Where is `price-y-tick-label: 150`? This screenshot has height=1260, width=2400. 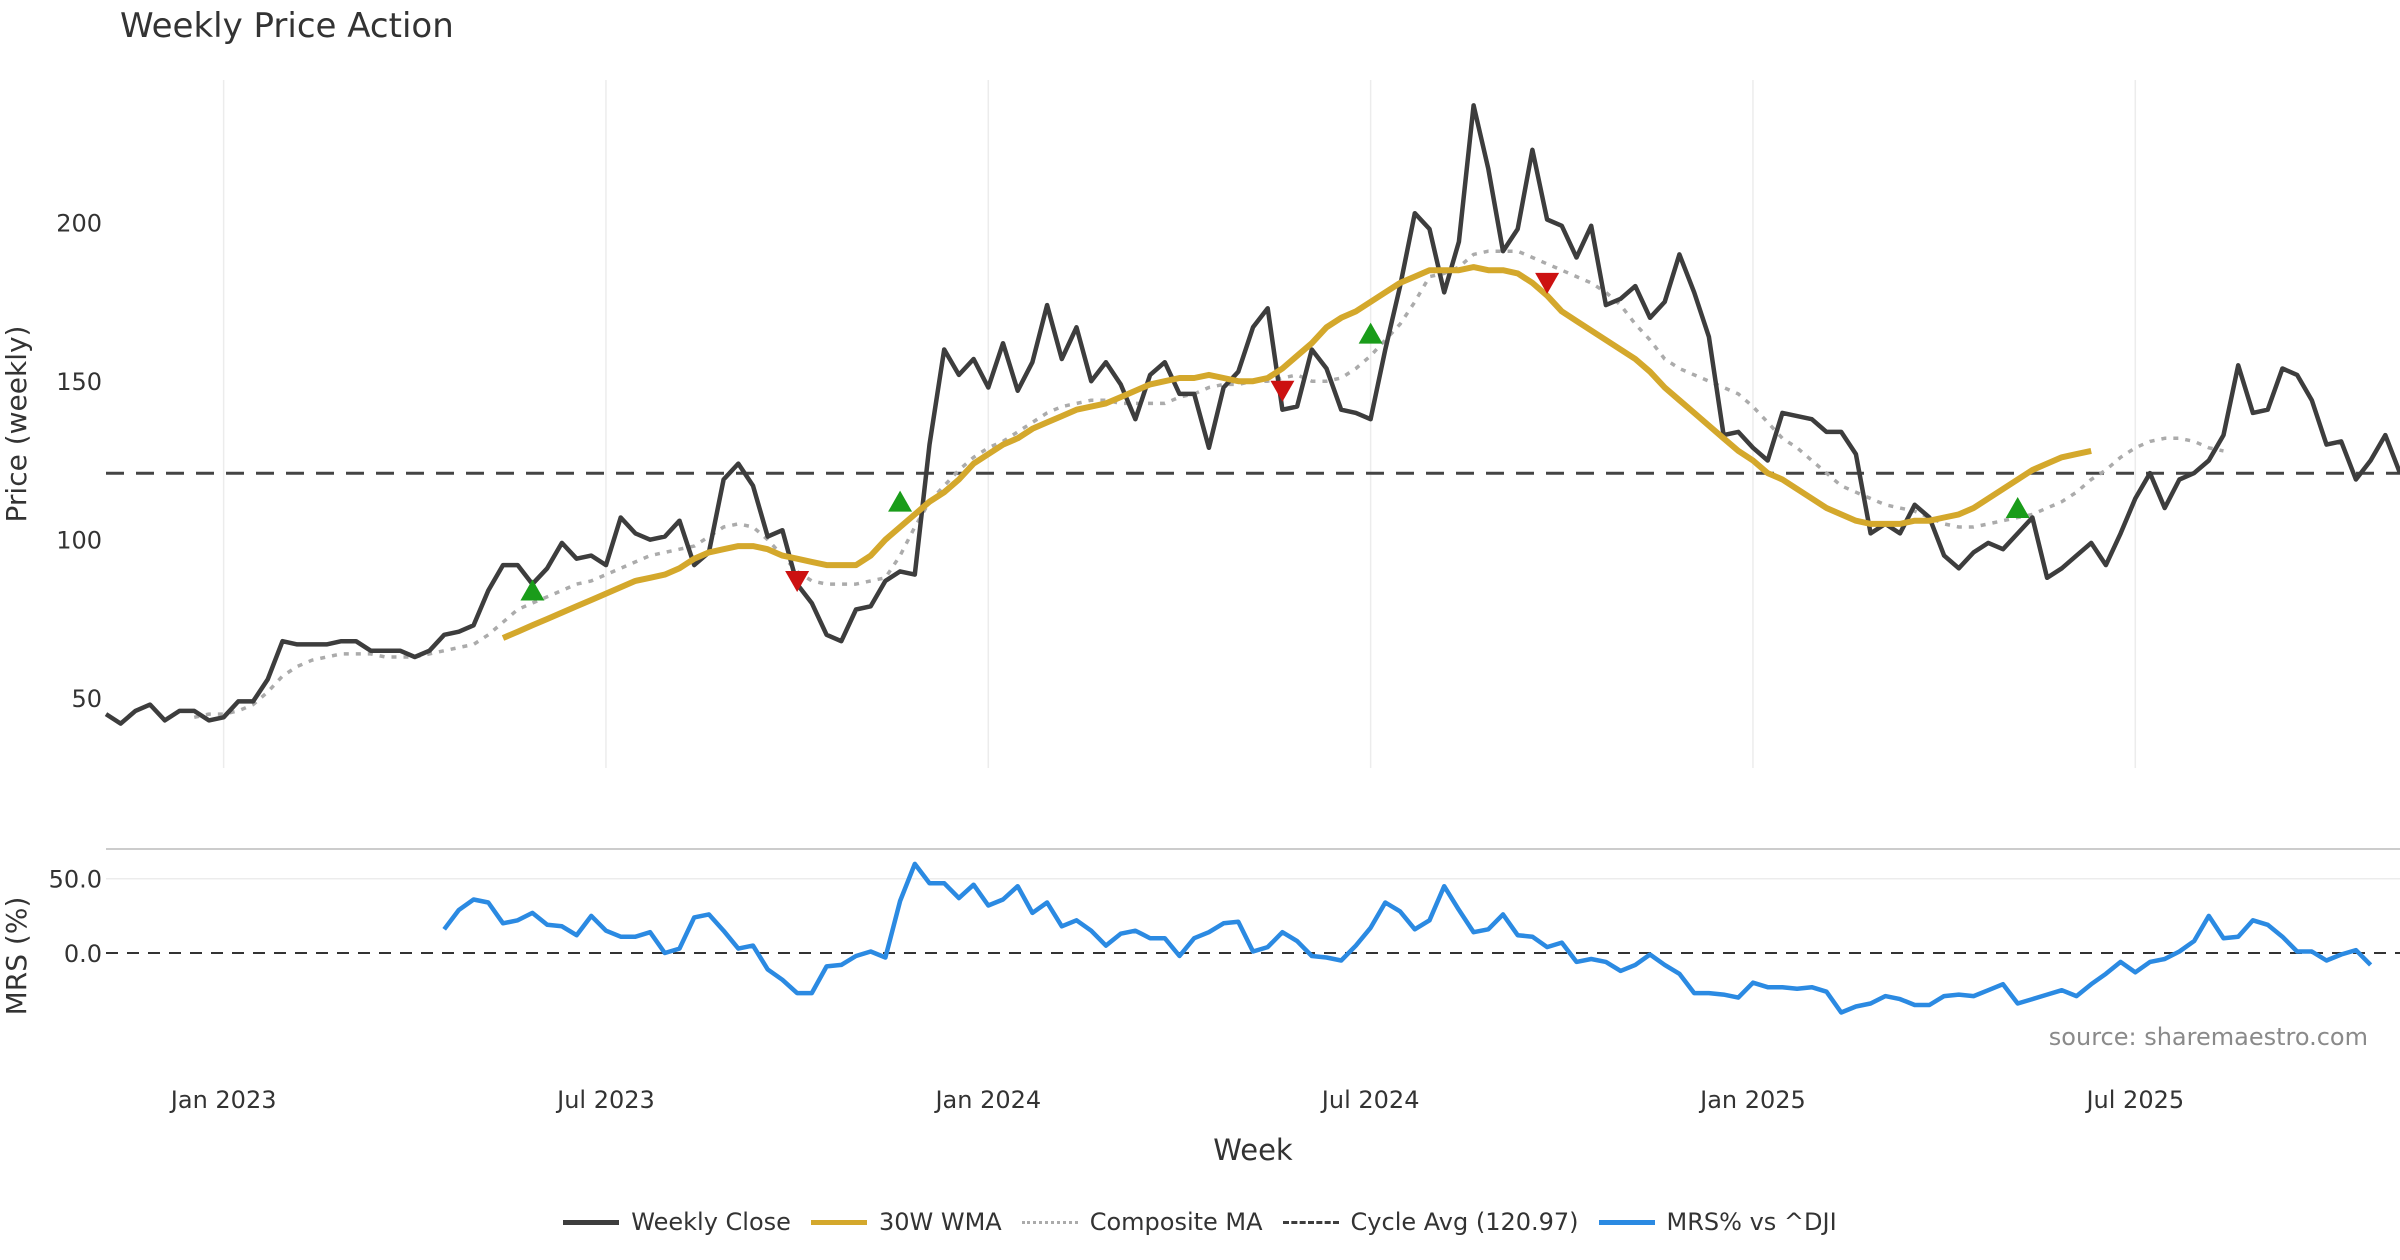
price-y-tick-label: 150 is located at coordinates (79, 382).